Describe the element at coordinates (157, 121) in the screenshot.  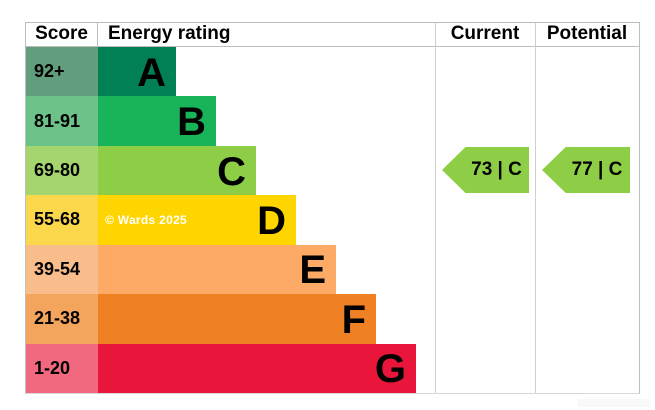
I see `band-bar-b: B` at that location.